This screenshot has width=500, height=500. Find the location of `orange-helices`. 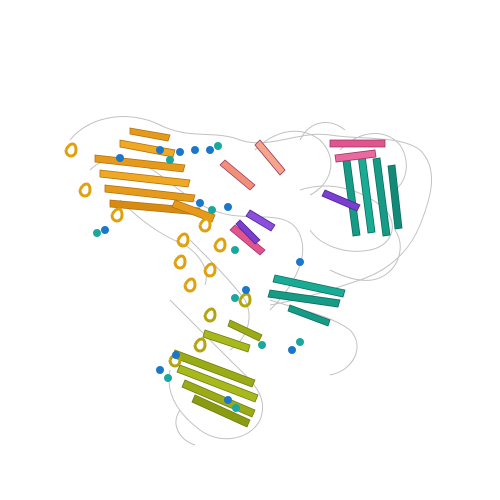

orange-helices is located at coordinates (145, 217).